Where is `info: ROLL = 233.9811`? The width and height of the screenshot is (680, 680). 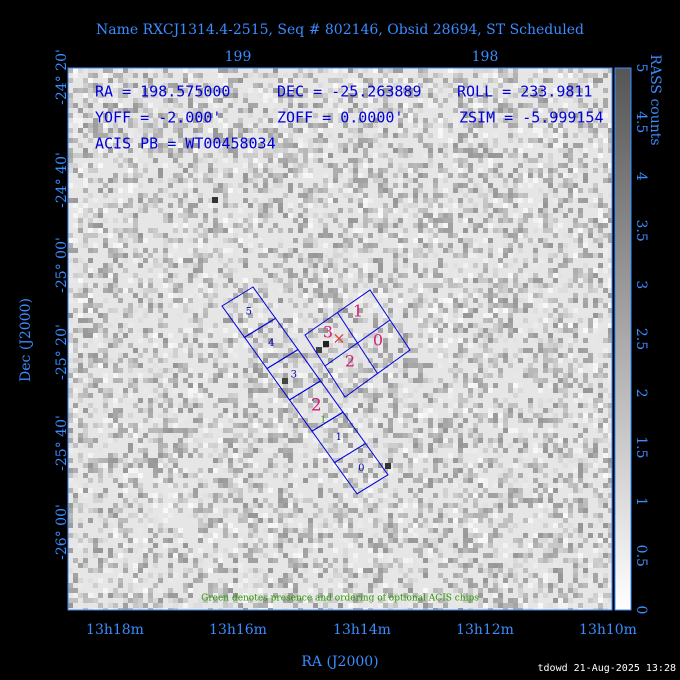 info: ROLL = 233.9811 is located at coordinates (524, 92).